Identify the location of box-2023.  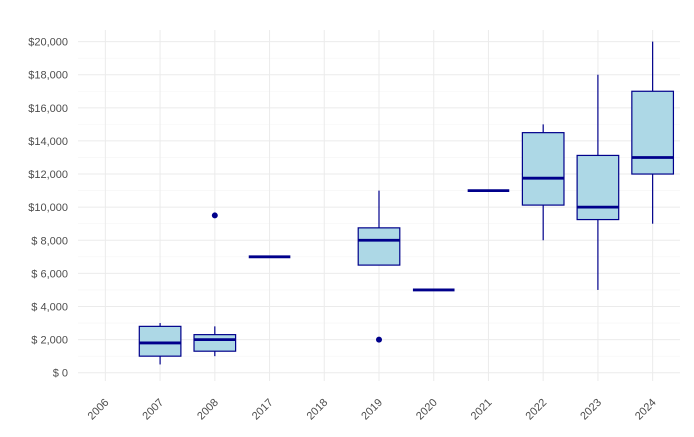
(598, 182).